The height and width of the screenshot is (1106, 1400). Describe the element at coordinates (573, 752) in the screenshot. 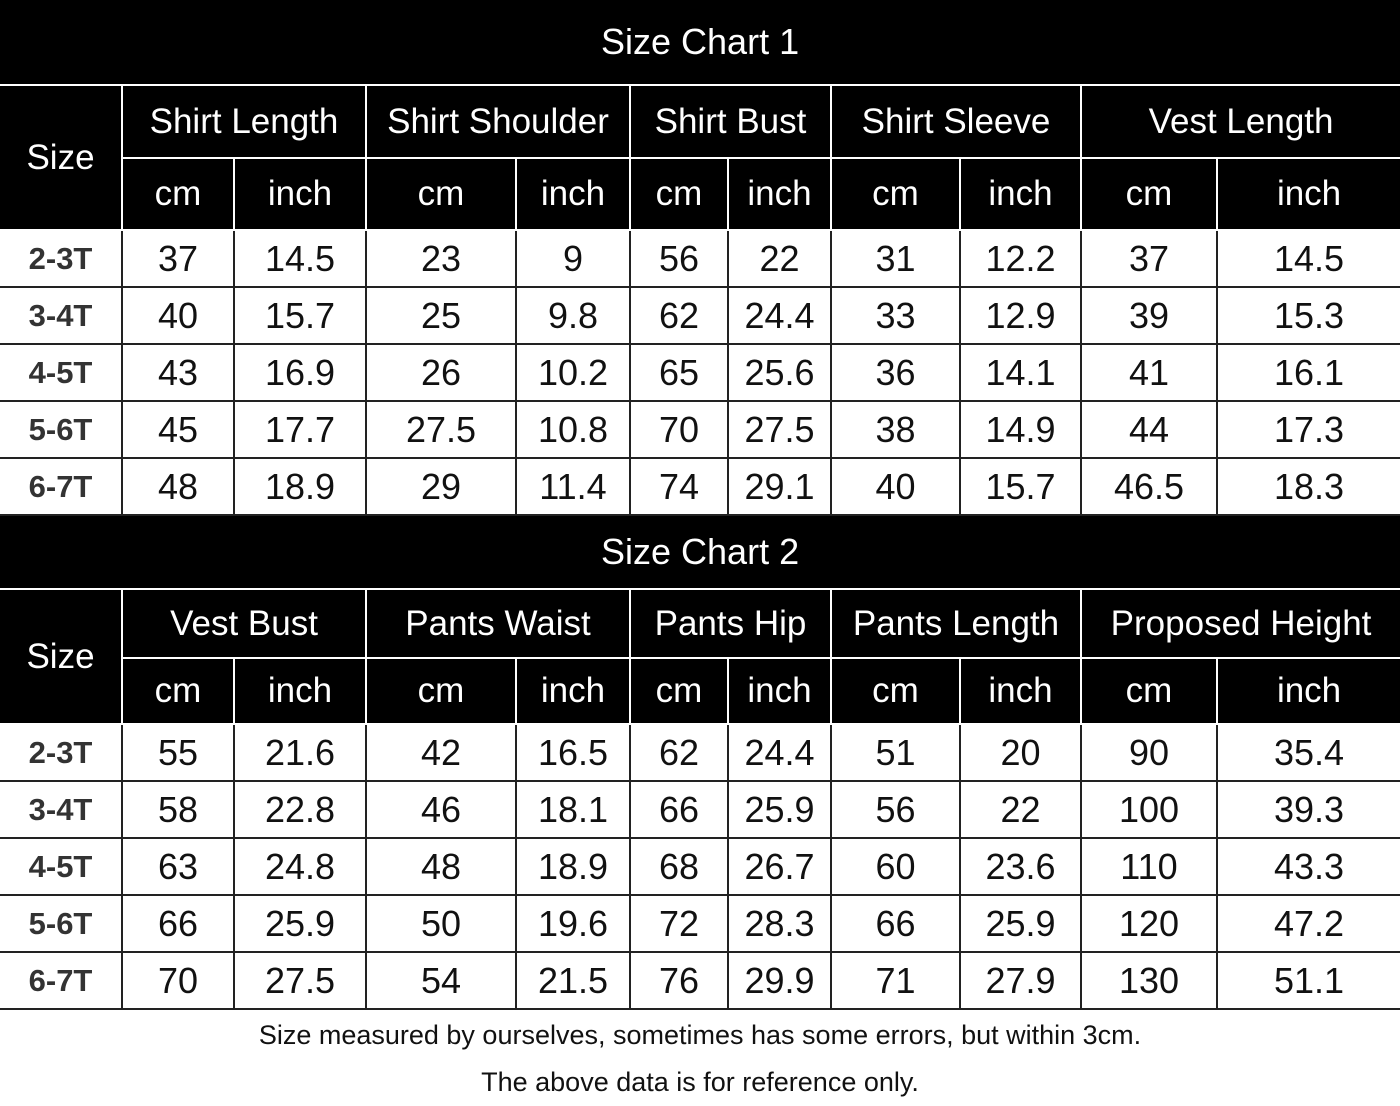

I see `value-cell: 16.5` at that location.